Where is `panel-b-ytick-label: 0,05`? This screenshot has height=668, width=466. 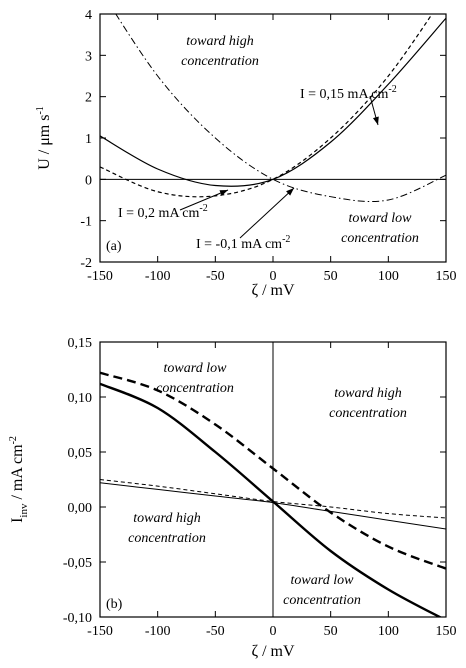
panel-b-ytick-label: 0,05 is located at coordinates (80, 453).